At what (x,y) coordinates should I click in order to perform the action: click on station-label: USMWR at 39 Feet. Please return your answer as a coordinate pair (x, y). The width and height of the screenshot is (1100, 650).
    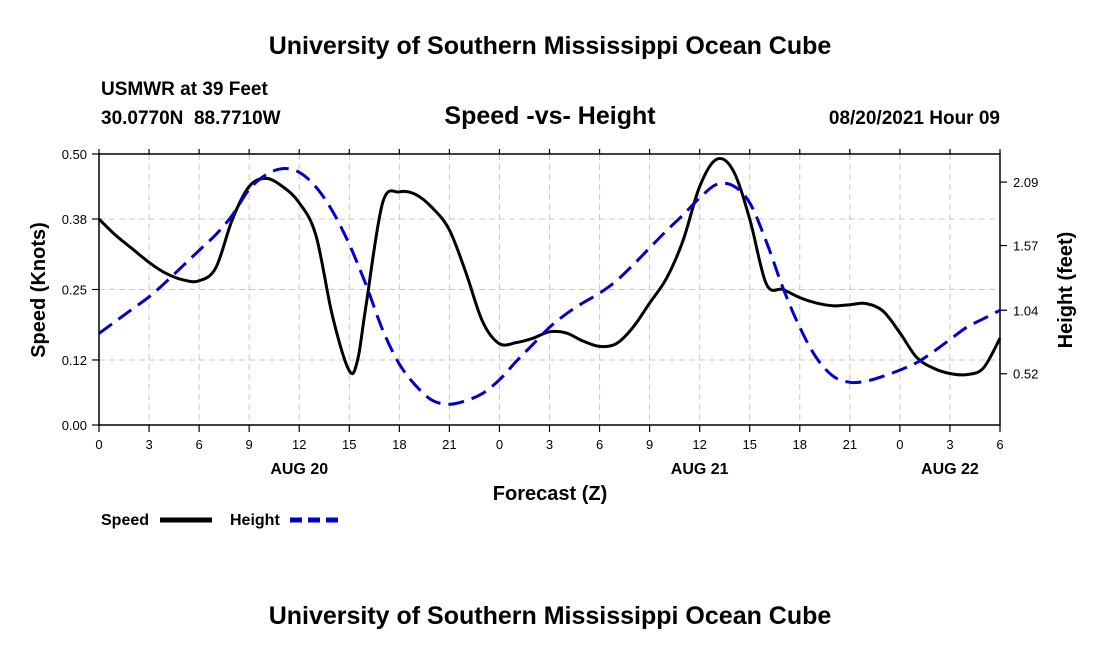
    Looking at the image, I should click on (184, 89).